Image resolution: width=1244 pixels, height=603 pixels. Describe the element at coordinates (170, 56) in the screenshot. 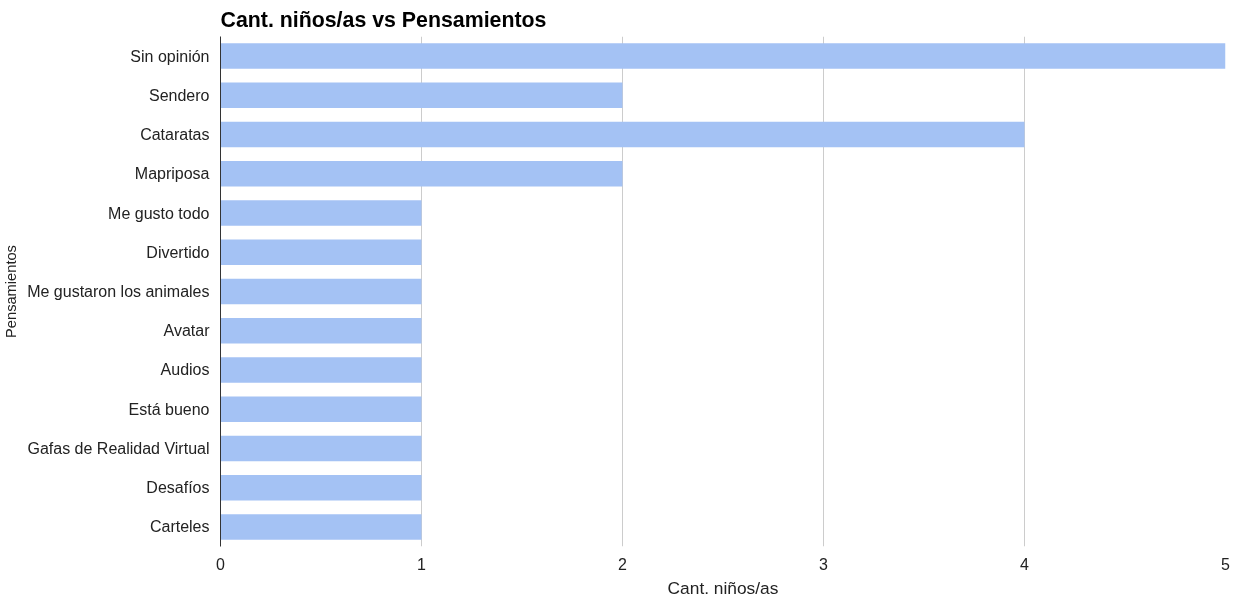

I see `y-tick-label: Sin opinión` at that location.